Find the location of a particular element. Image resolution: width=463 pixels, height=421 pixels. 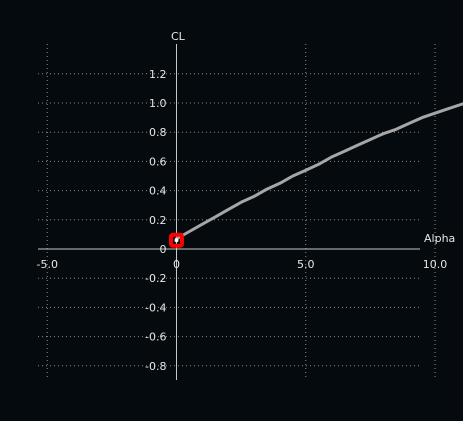

y-tick-label: 0.2 is located at coordinates (158, 220).